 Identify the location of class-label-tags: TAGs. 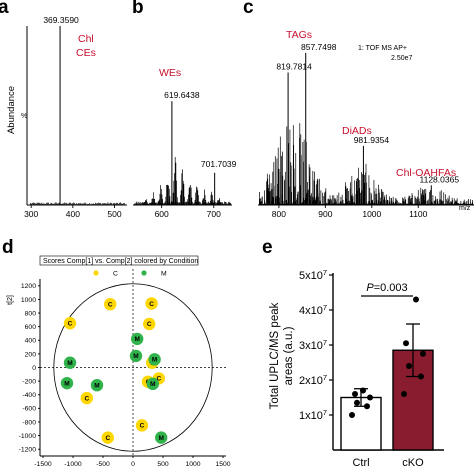
(299, 35).